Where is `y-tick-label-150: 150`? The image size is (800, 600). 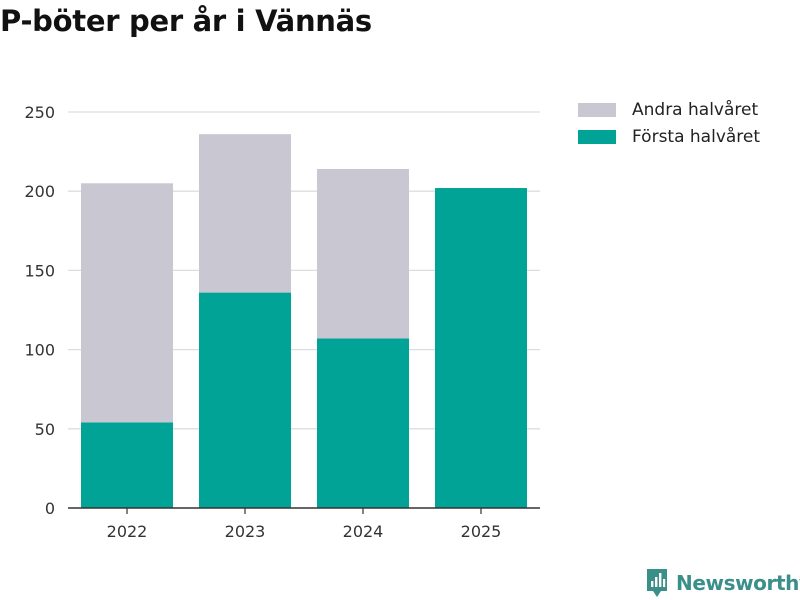
y-tick-label-150: 150 is located at coordinates (39, 270).